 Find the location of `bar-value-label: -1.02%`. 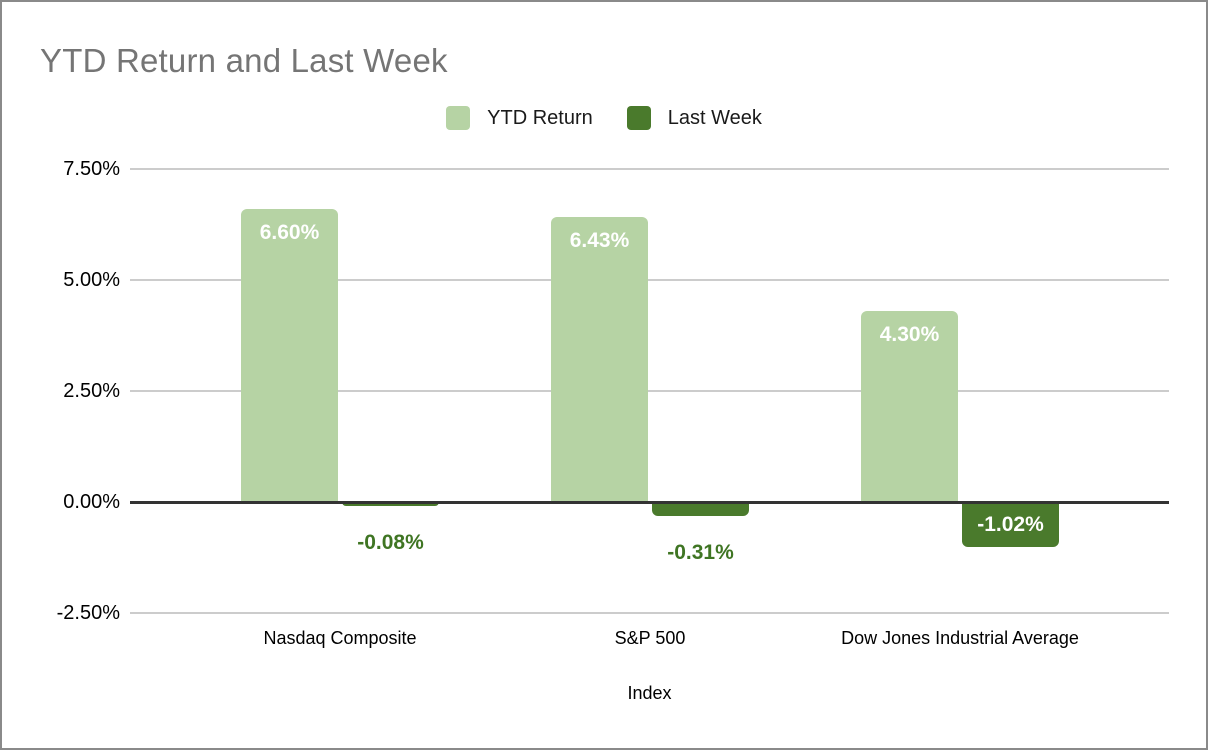

bar-value-label: -1.02% is located at coordinates (1010, 524).